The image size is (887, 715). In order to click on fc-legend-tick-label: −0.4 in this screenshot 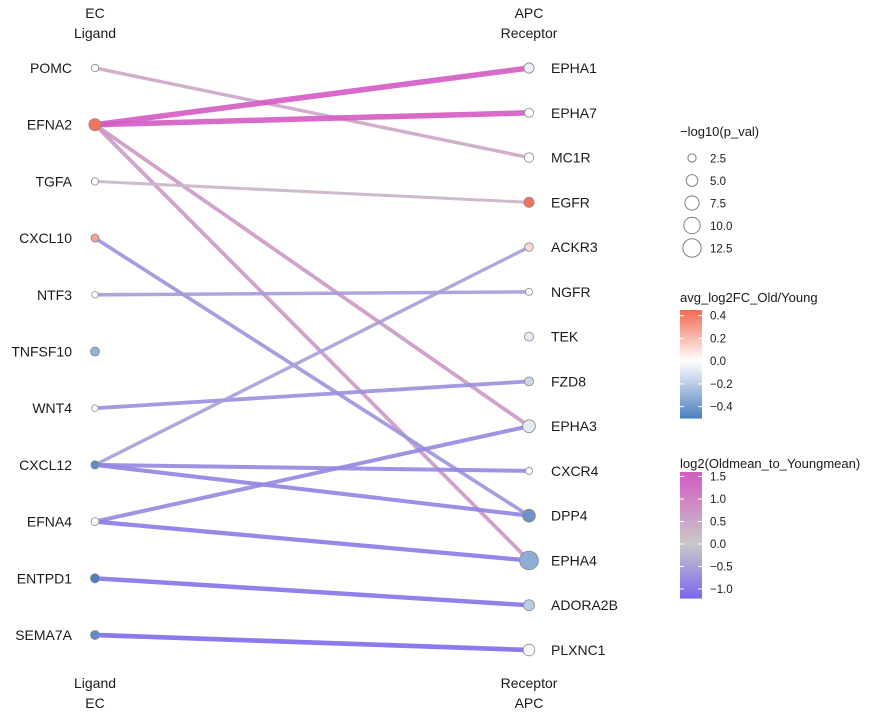, I will do `click(721, 408)`.